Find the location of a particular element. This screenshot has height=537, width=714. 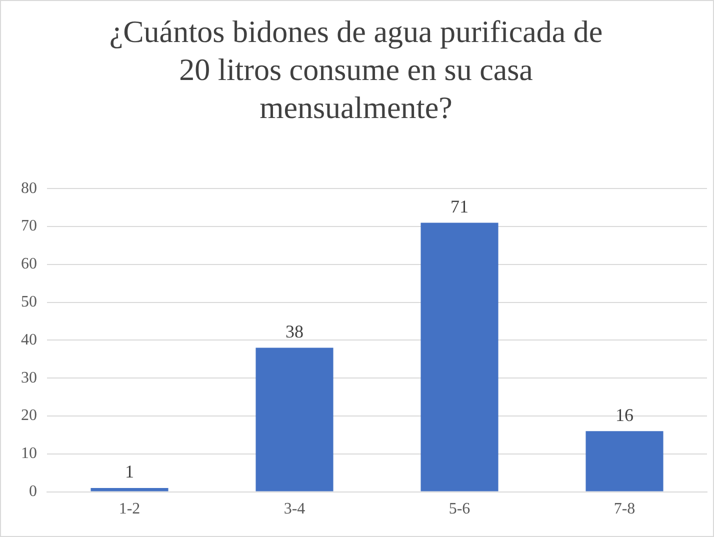

y-tick-label: 60 is located at coordinates (29, 264).